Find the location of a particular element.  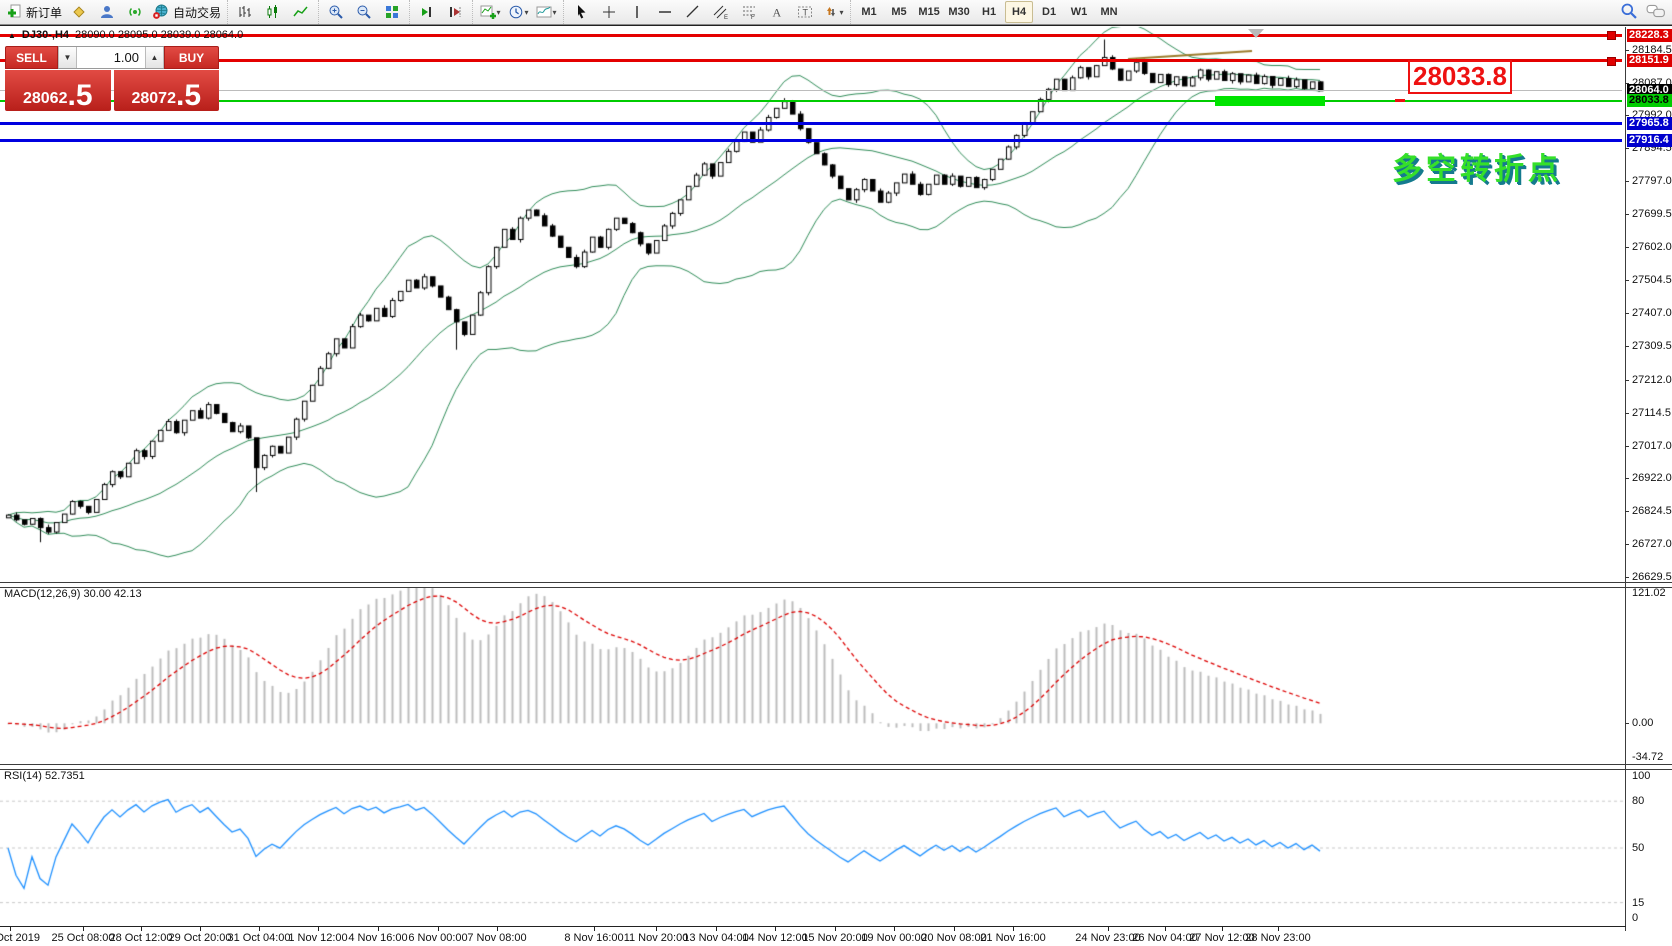

indicators-button: ▾ is located at coordinates (490, 12).